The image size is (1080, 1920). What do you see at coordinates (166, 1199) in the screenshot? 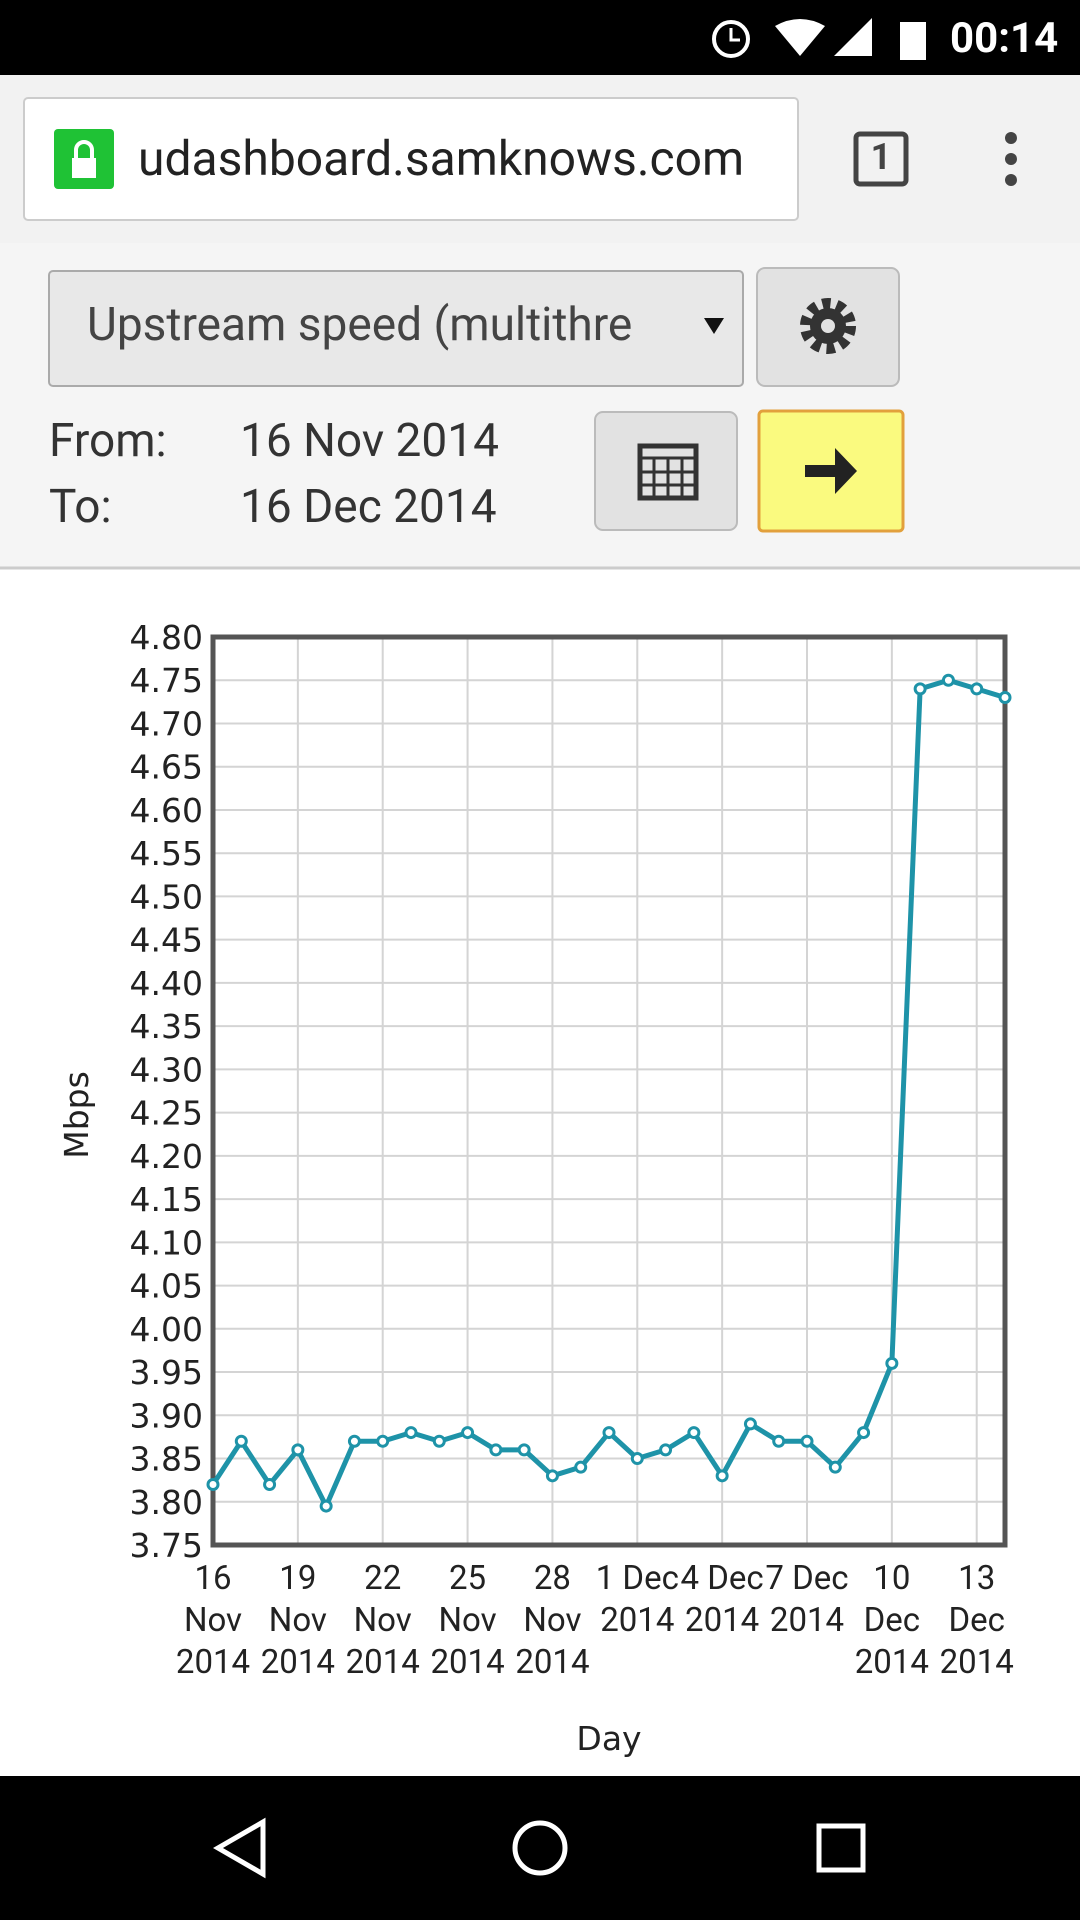
I see `y-tick-label: 4.15` at bounding box center [166, 1199].